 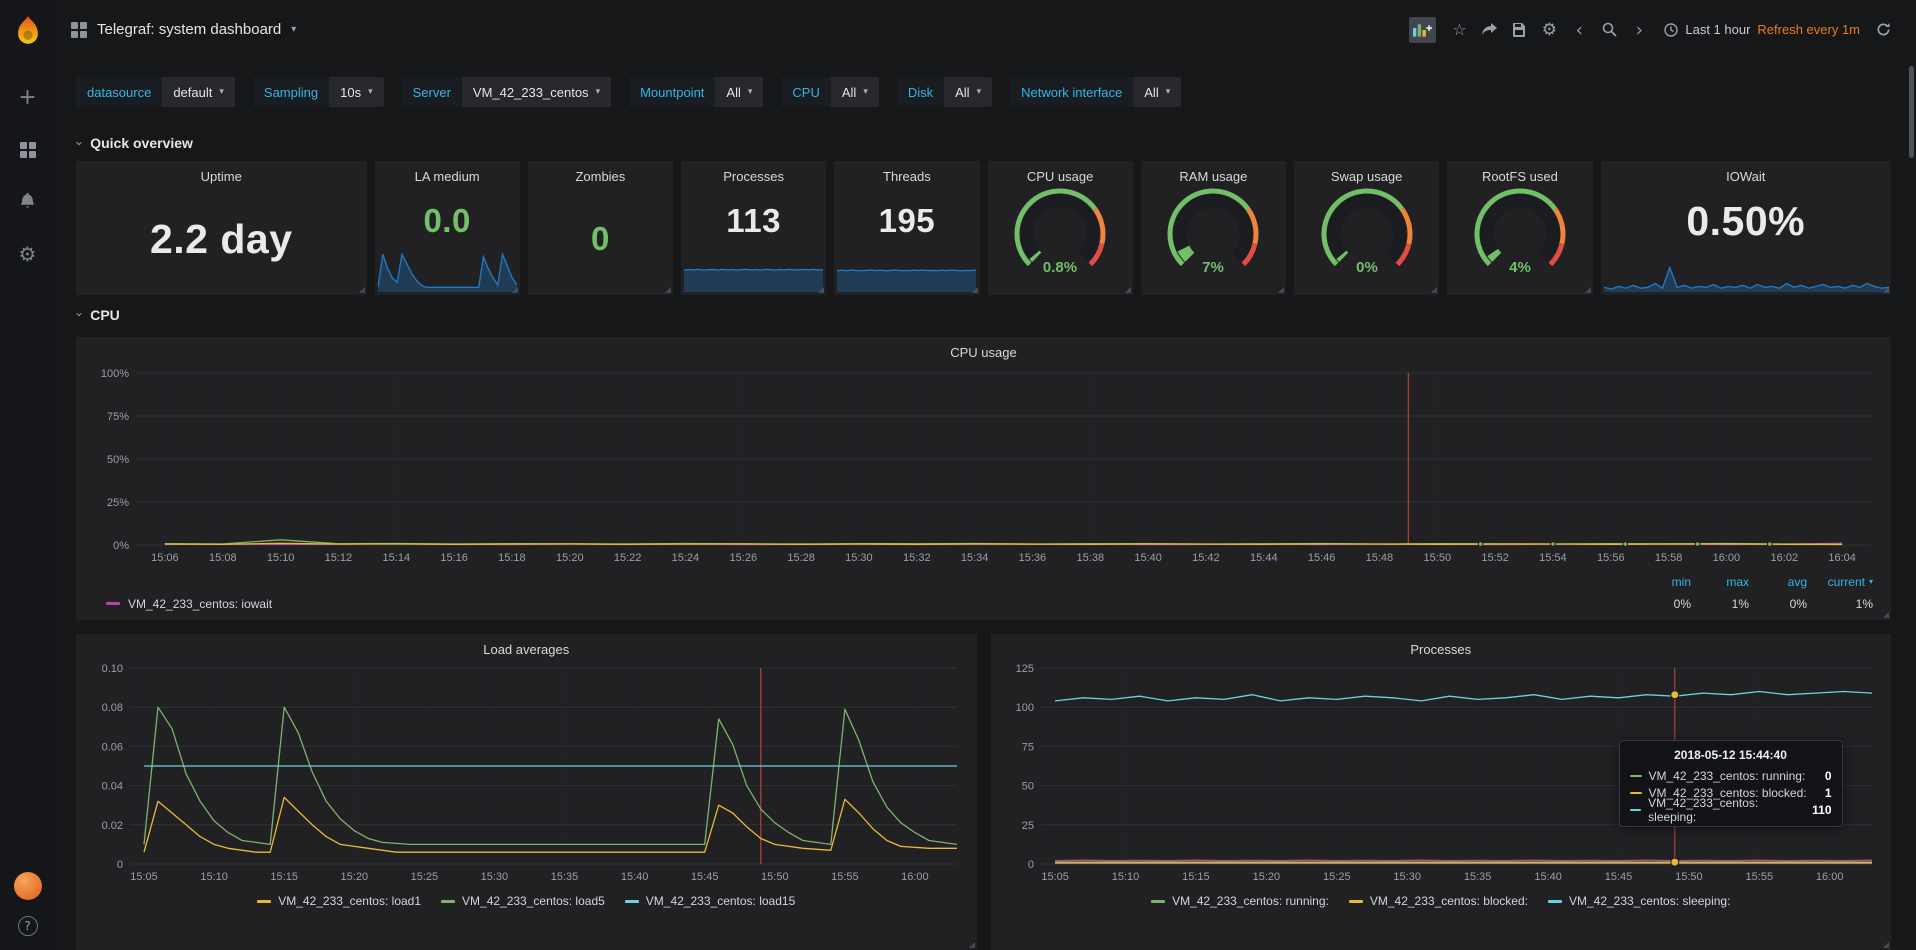 I want to click on panel-title: Zombies, so click(x=600, y=176).